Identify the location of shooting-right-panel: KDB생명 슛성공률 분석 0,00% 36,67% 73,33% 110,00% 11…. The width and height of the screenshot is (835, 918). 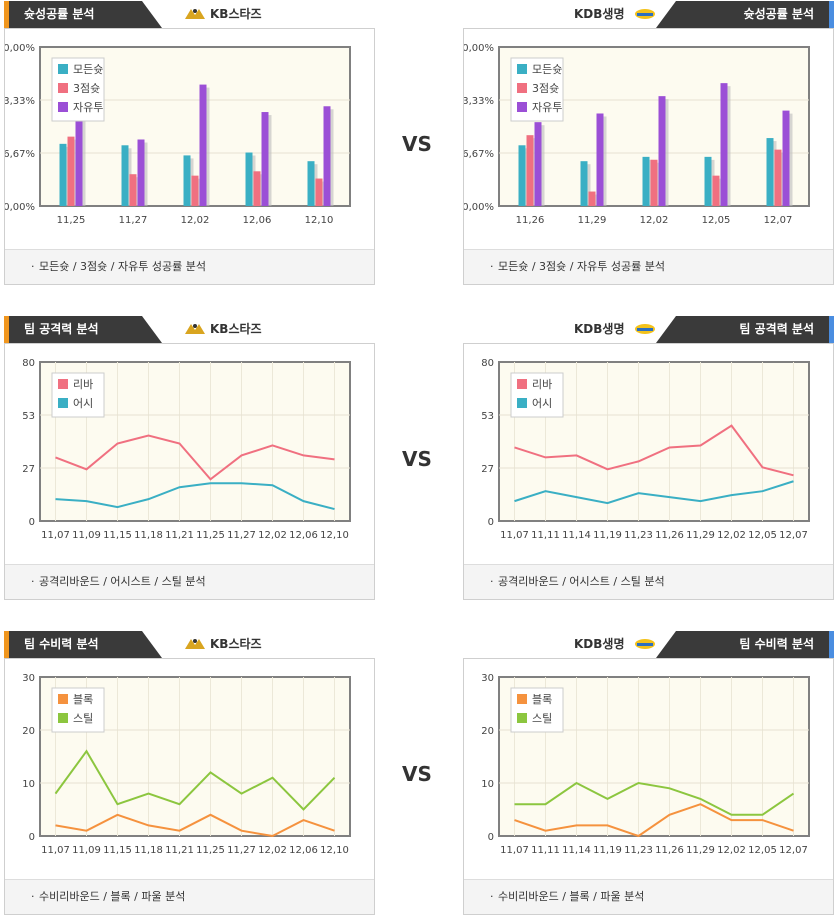
(648, 143).